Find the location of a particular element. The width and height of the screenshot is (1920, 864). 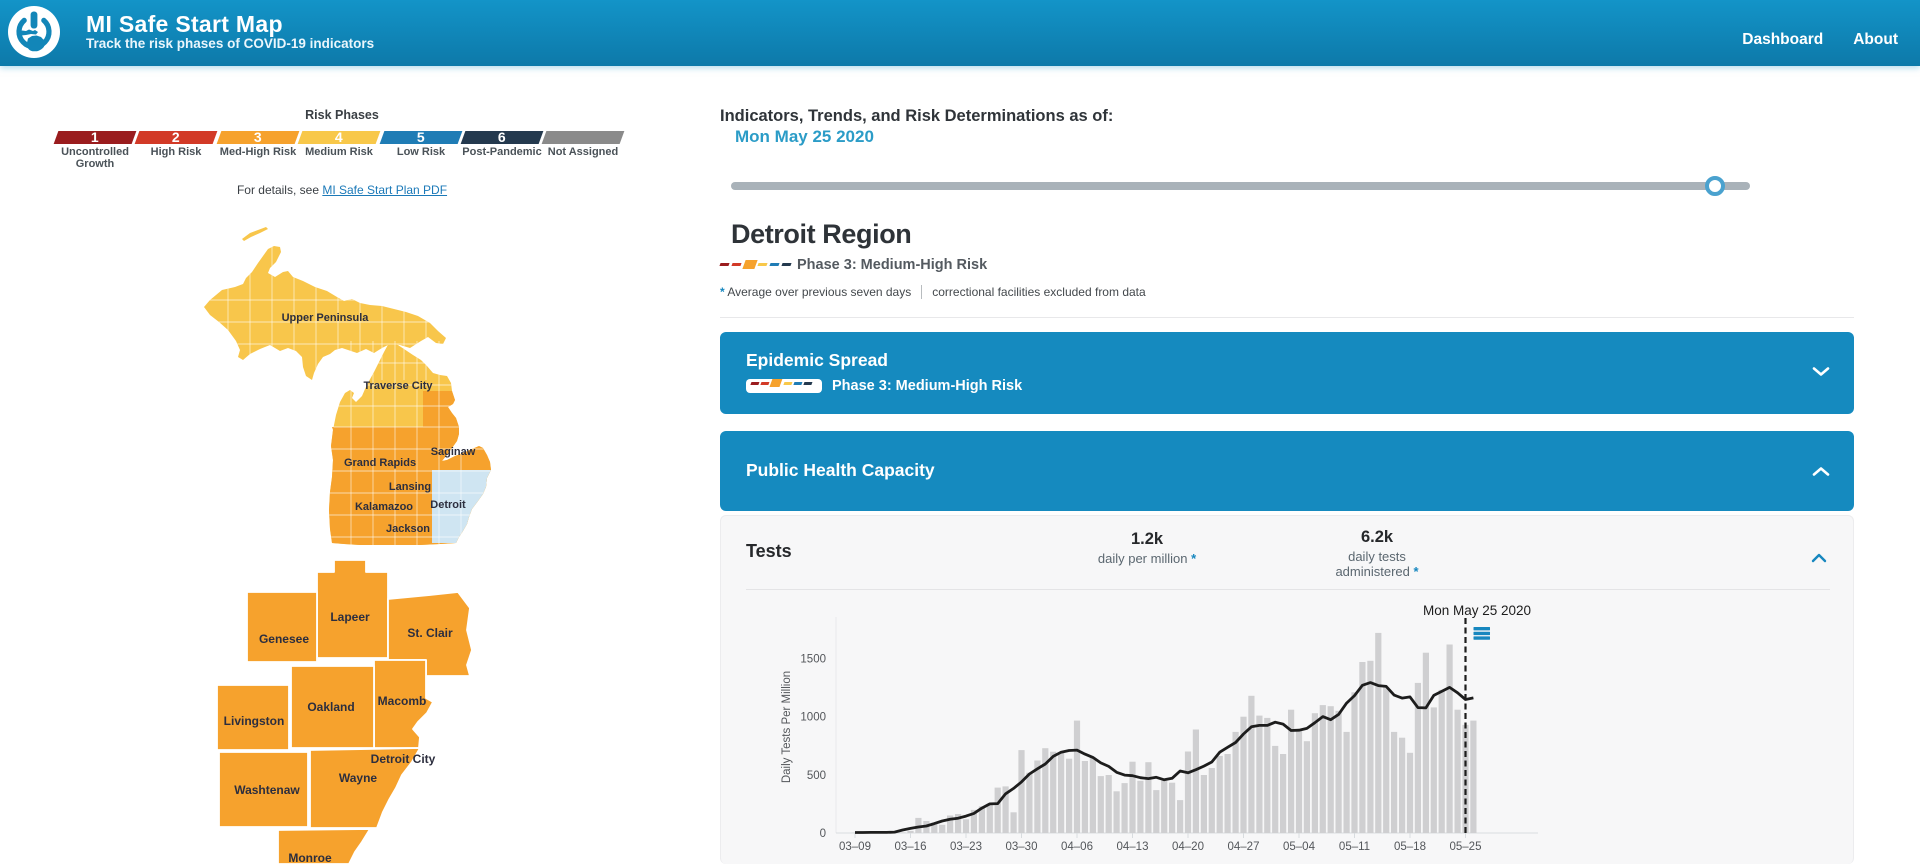

svg-text: 05–04 is located at coordinates (1299, 847).